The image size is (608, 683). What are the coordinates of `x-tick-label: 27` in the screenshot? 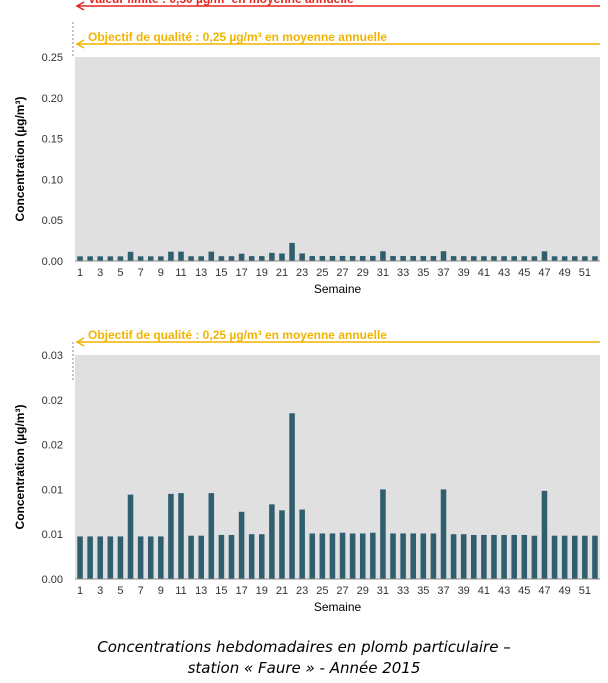 It's located at (342, 273).